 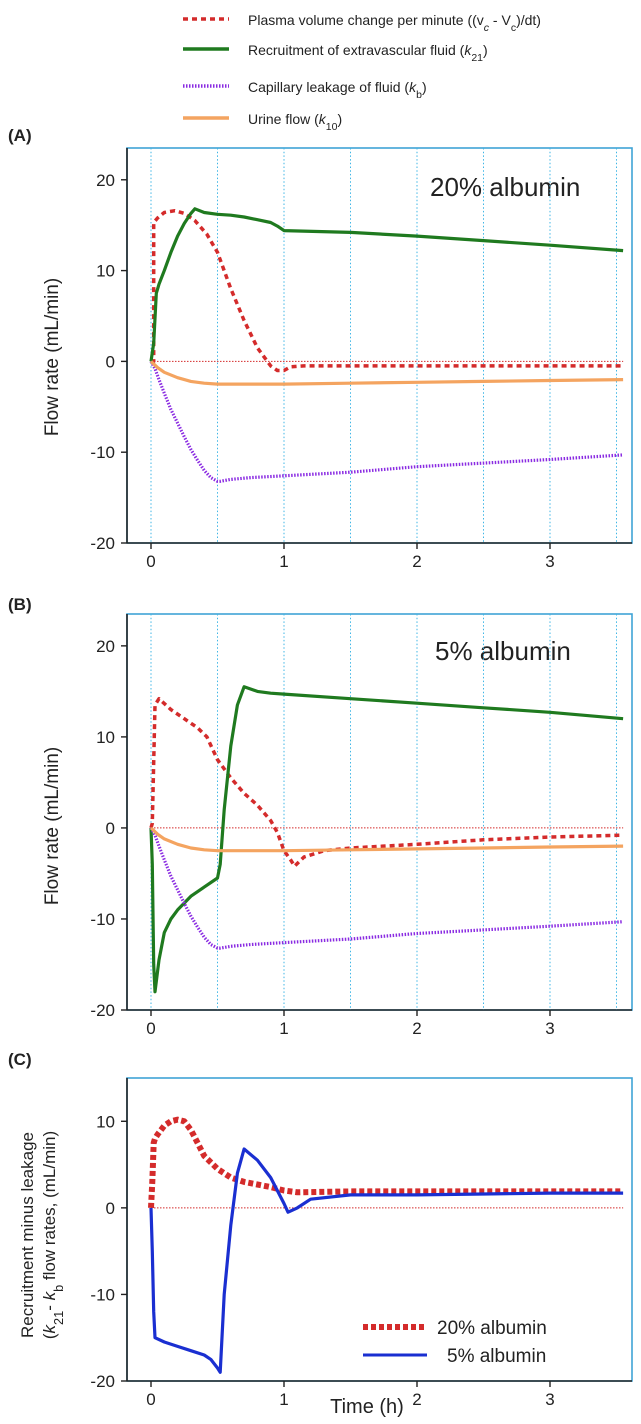 I want to click on series-line-diff5, so click(x=386, y=1260).